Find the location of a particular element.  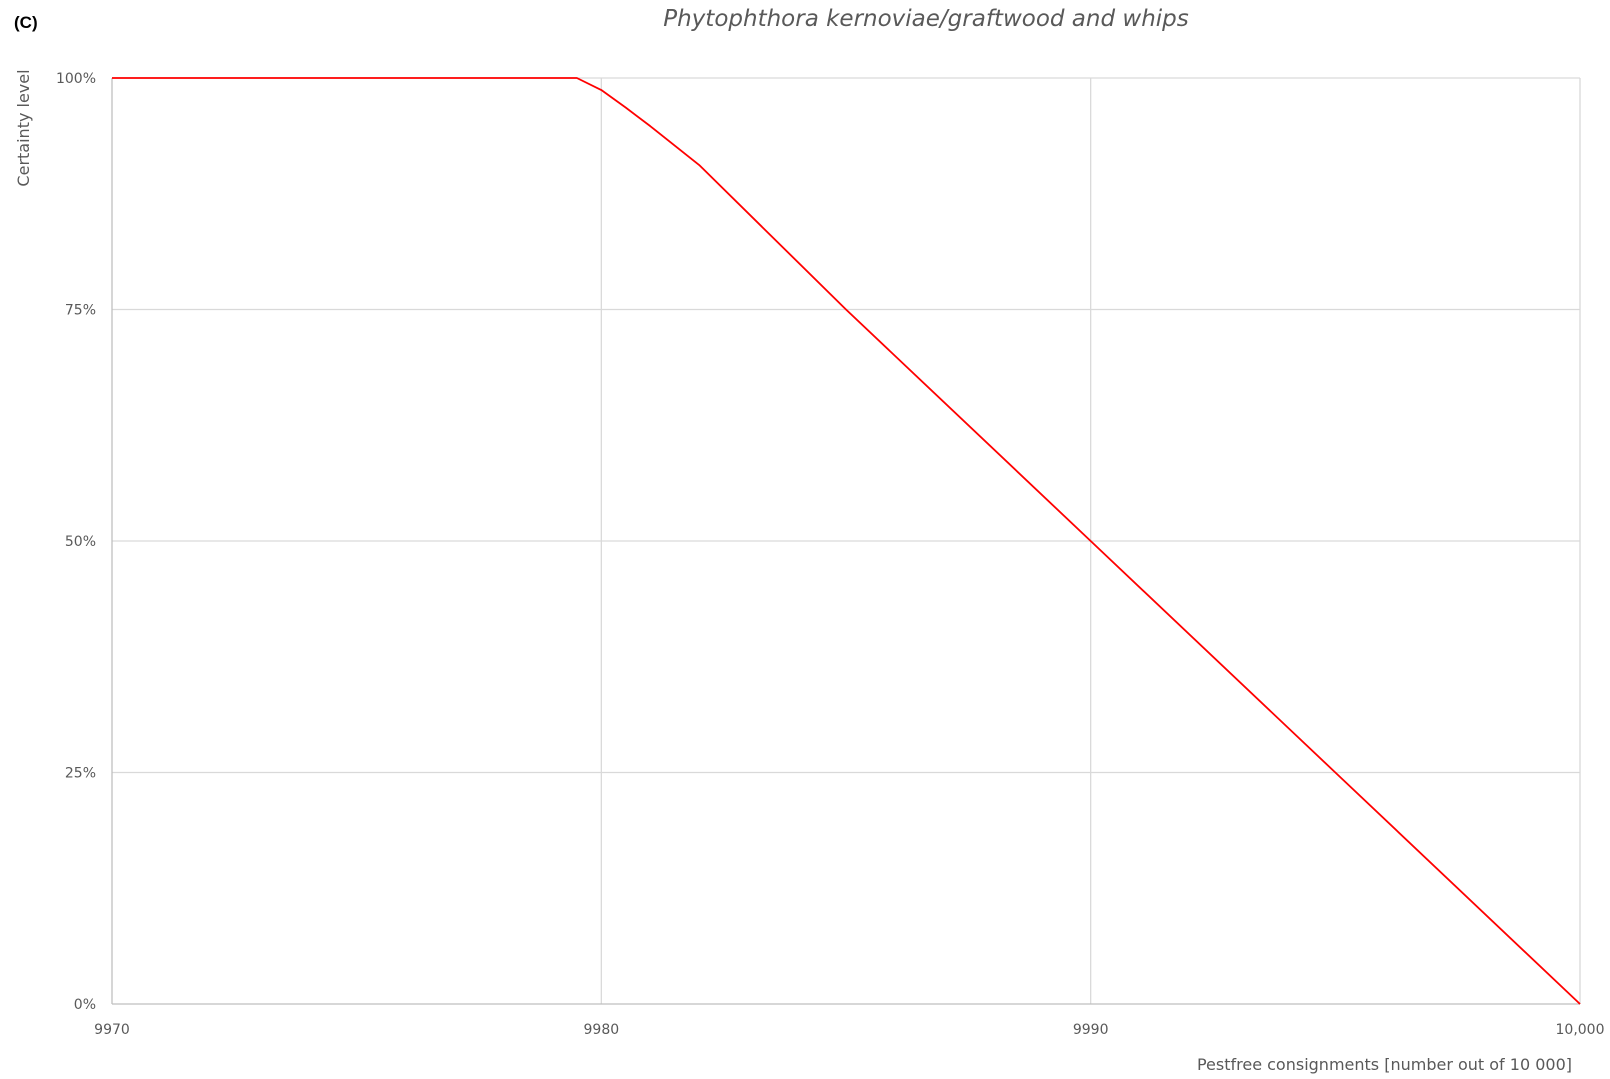

y-tick-label: 75% is located at coordinates (80, 311).